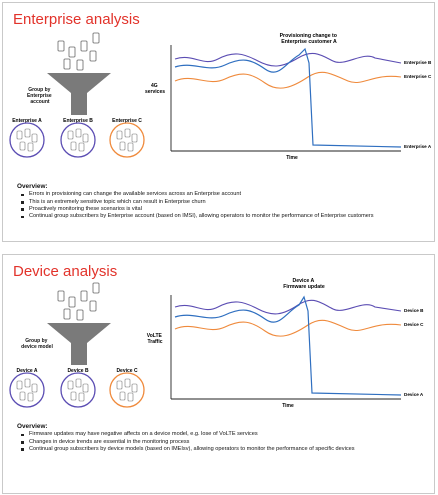  I want to click on group-enterprise-a: Enterprise A, so click(27, 138).